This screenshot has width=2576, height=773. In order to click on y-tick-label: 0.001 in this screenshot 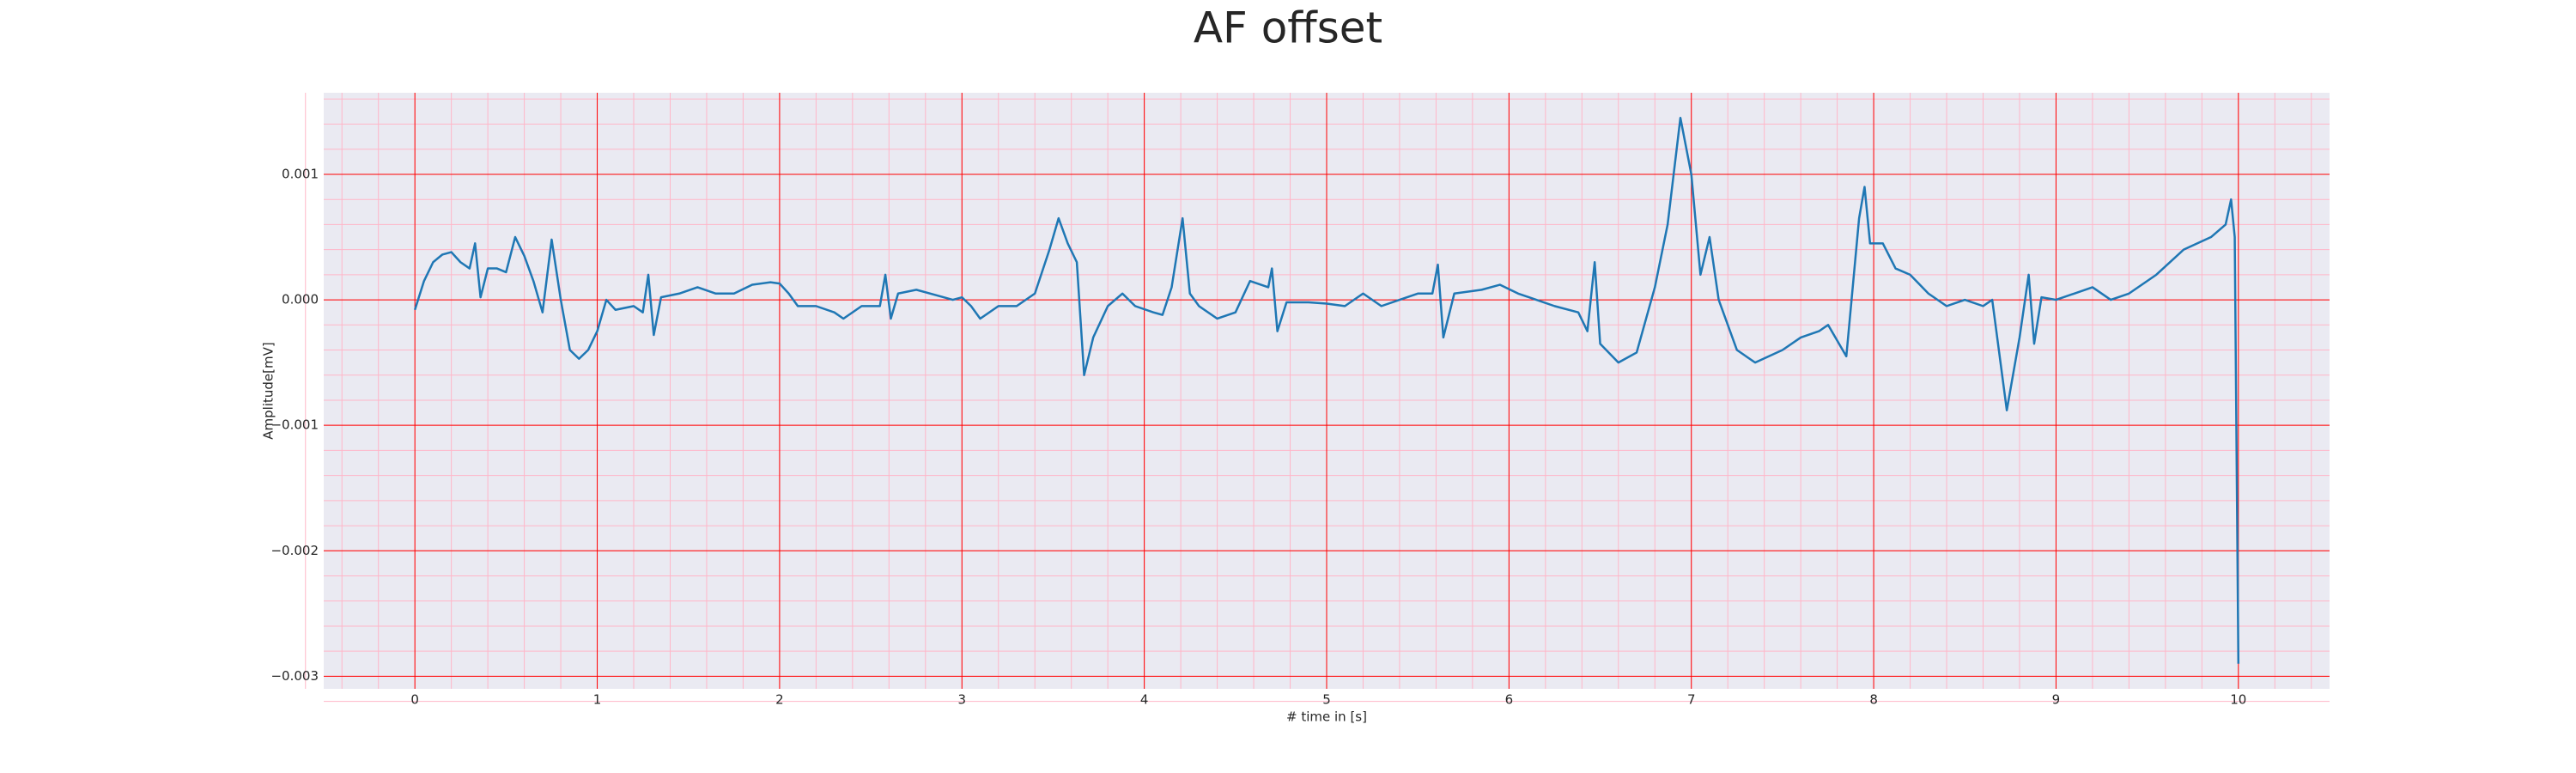, I will do `click(301, 173)`.